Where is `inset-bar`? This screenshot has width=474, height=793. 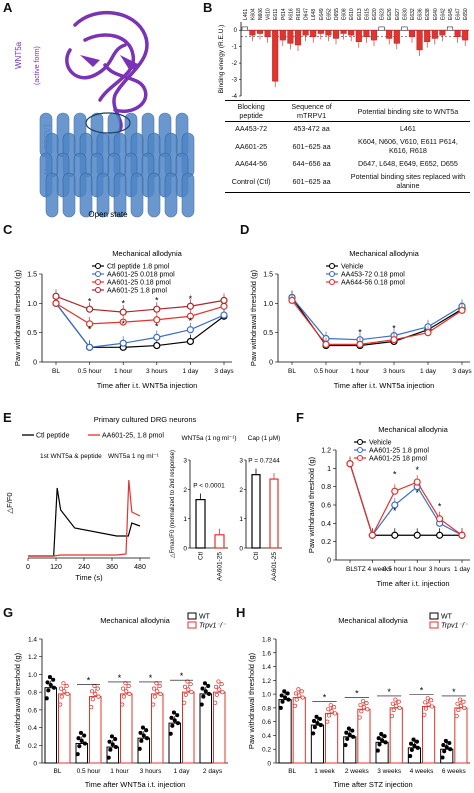
inset-bar is located at coordinates (219, 541).